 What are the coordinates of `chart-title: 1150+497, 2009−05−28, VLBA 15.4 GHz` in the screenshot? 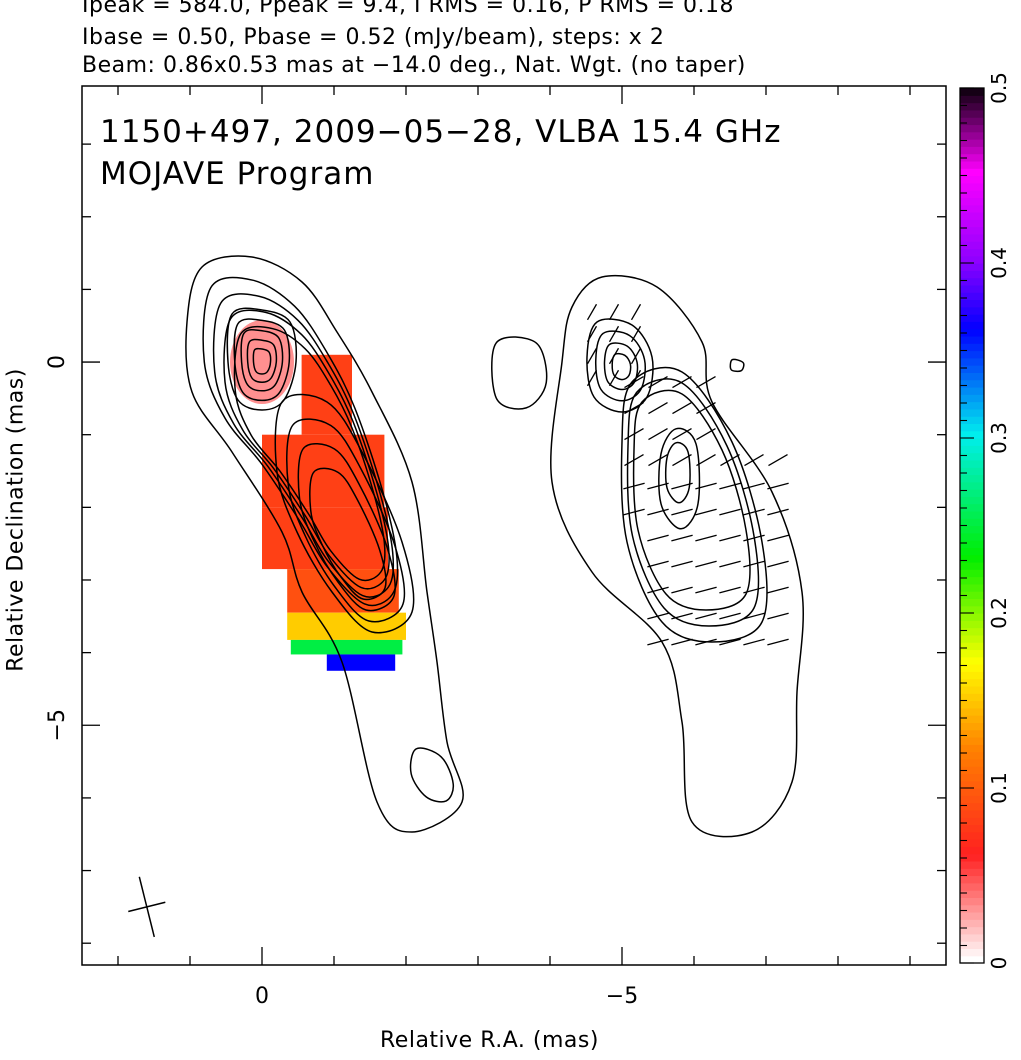 It's located at (440, 132).